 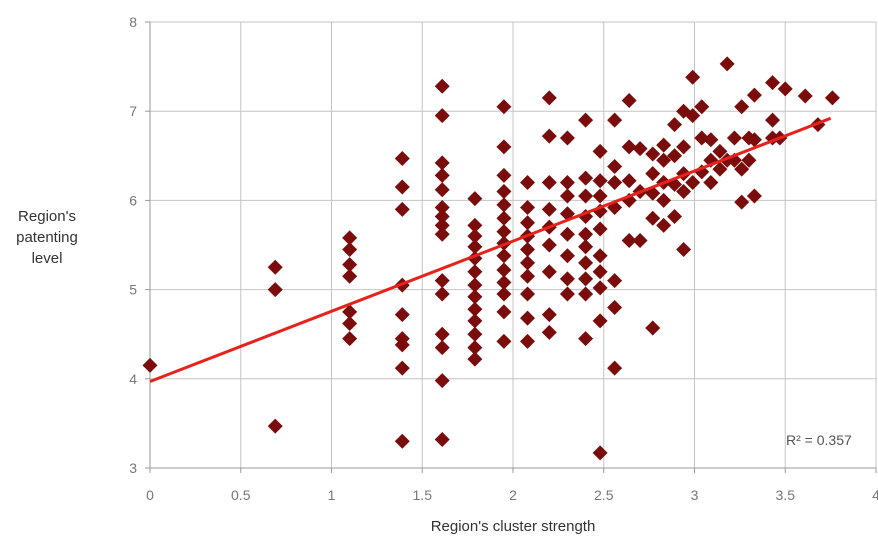 I want to click on y-axis-label-line: Region's, so click(x=47, y=216).